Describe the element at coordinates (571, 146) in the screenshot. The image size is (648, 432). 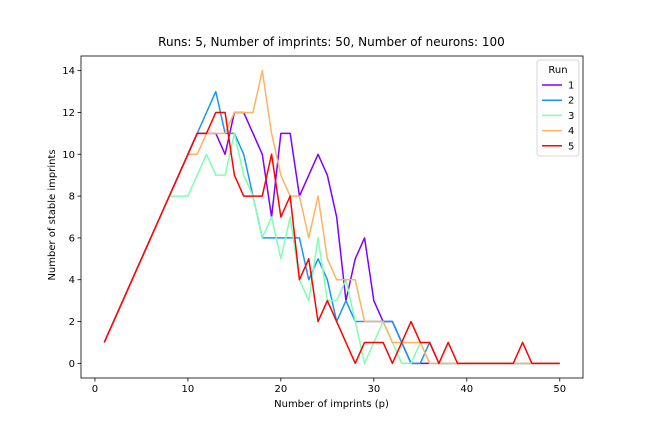
I see `legend-label-run-5: 5` at that location.